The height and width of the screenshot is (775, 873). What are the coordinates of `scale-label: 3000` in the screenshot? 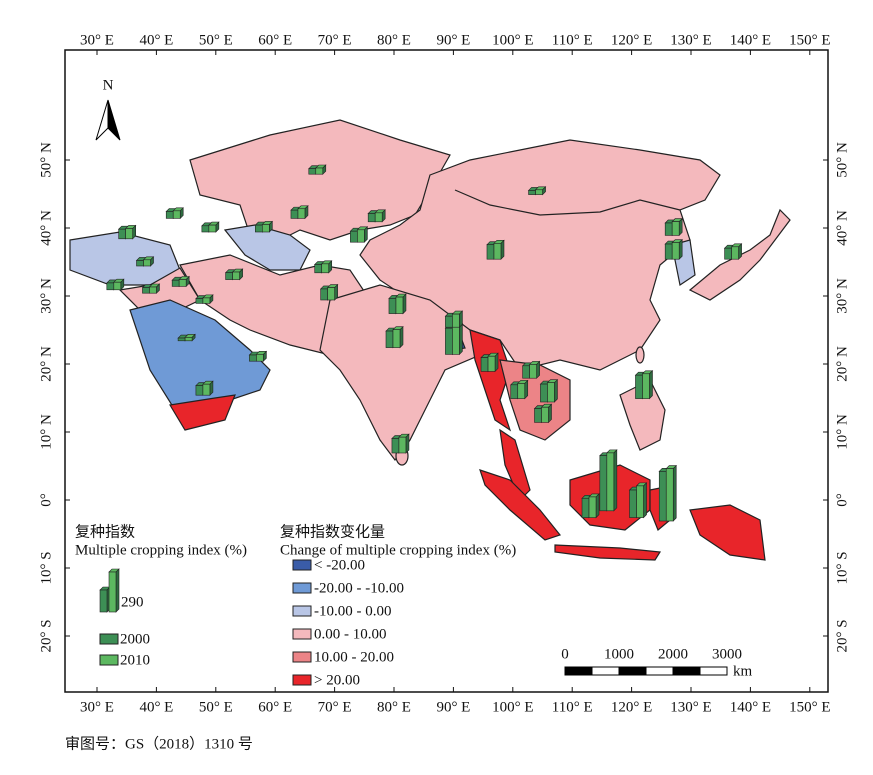 It's located at (727, 654).